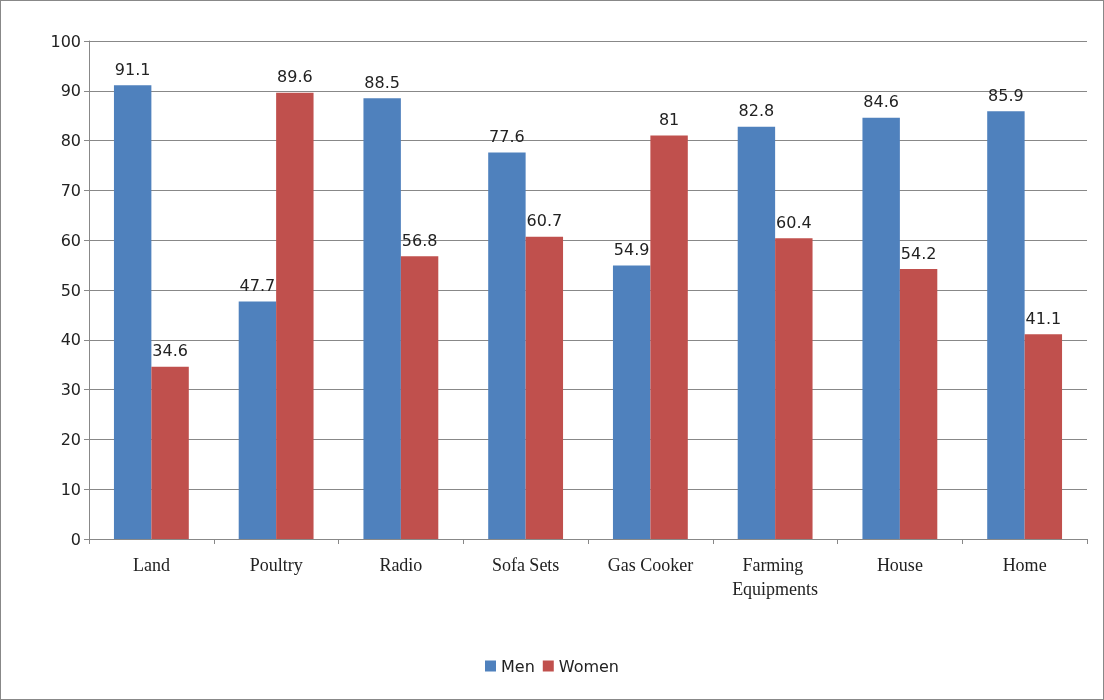  Describe the element at coordinates (1024, 565) in the screenshot. I see `x-tick-label: Home` at that location.